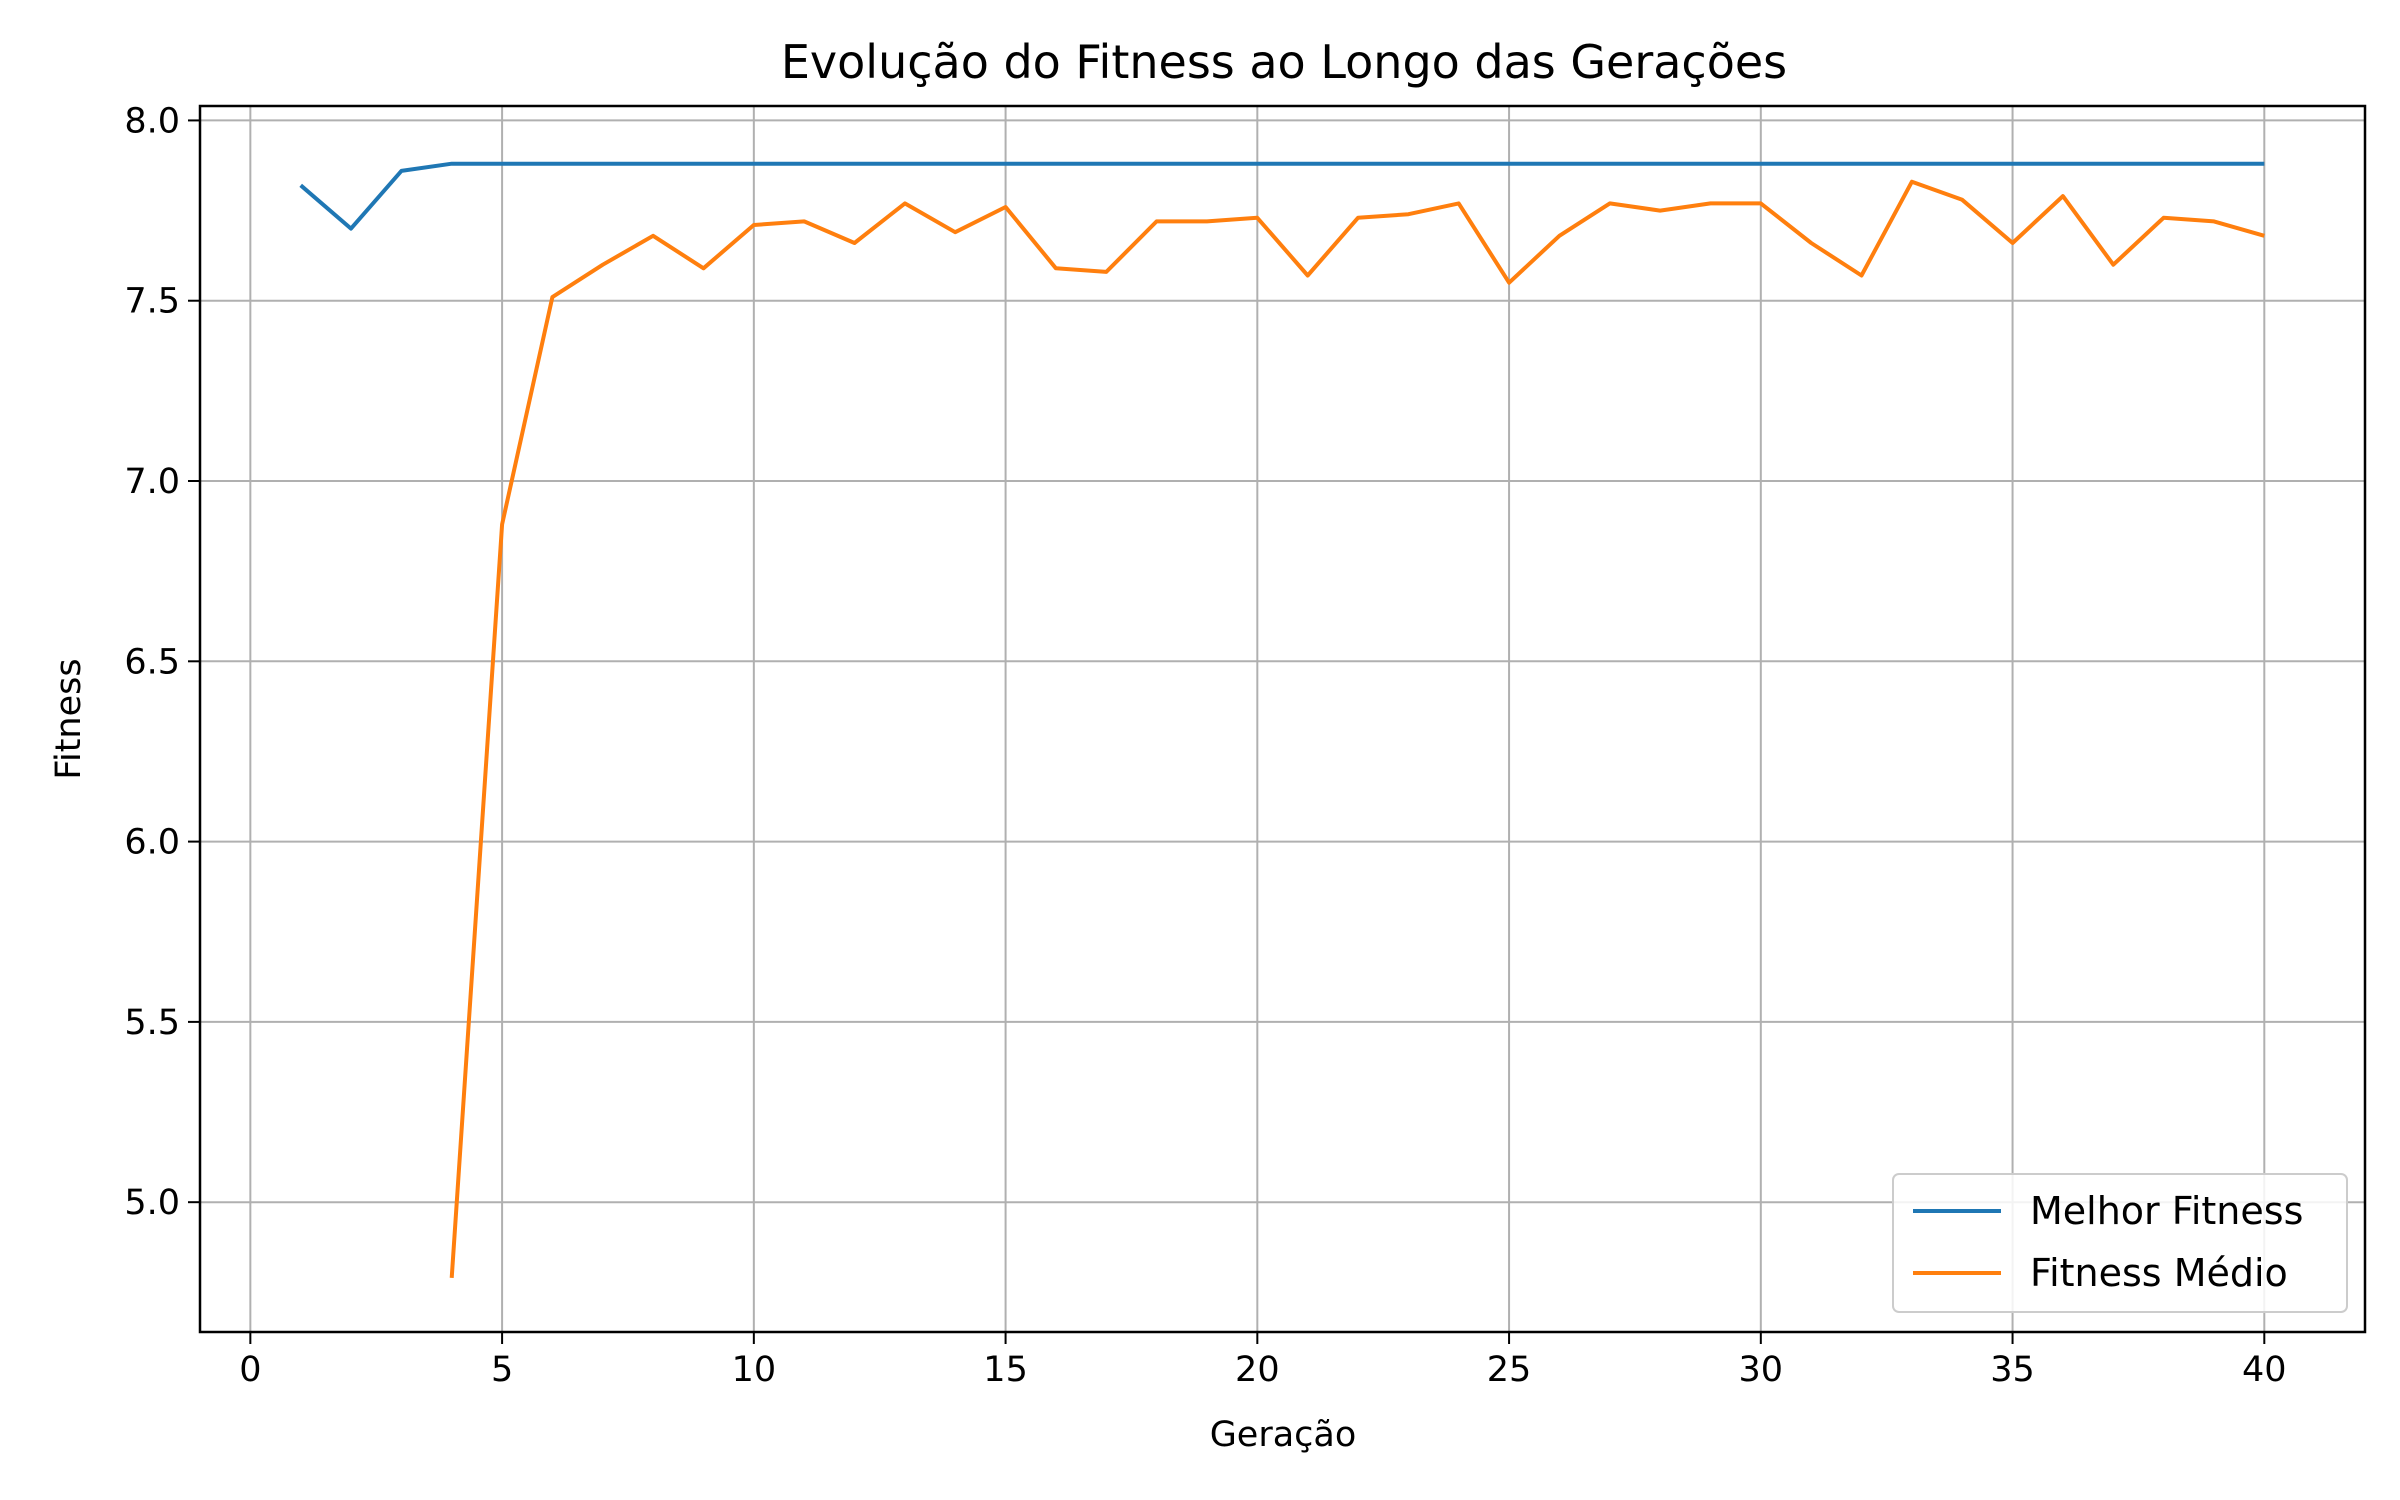 The width and height of the screenshot is (2400, 1500). I want to click on legend: Melhor Fitness Fitness Médio, so click(2120, 1243).